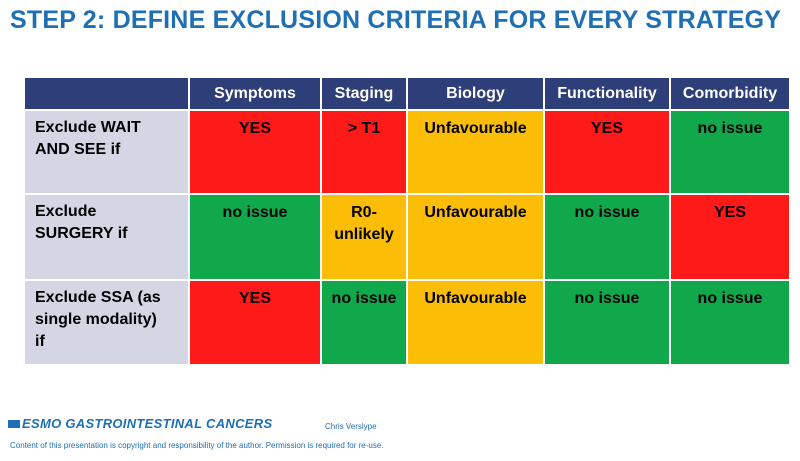 The height and width of the screenshot is (461, 800). What do you see at coordinates (364, 152) in the screenshot?
I see `table-cell-red: > T1` at bounding box center [364, 152].